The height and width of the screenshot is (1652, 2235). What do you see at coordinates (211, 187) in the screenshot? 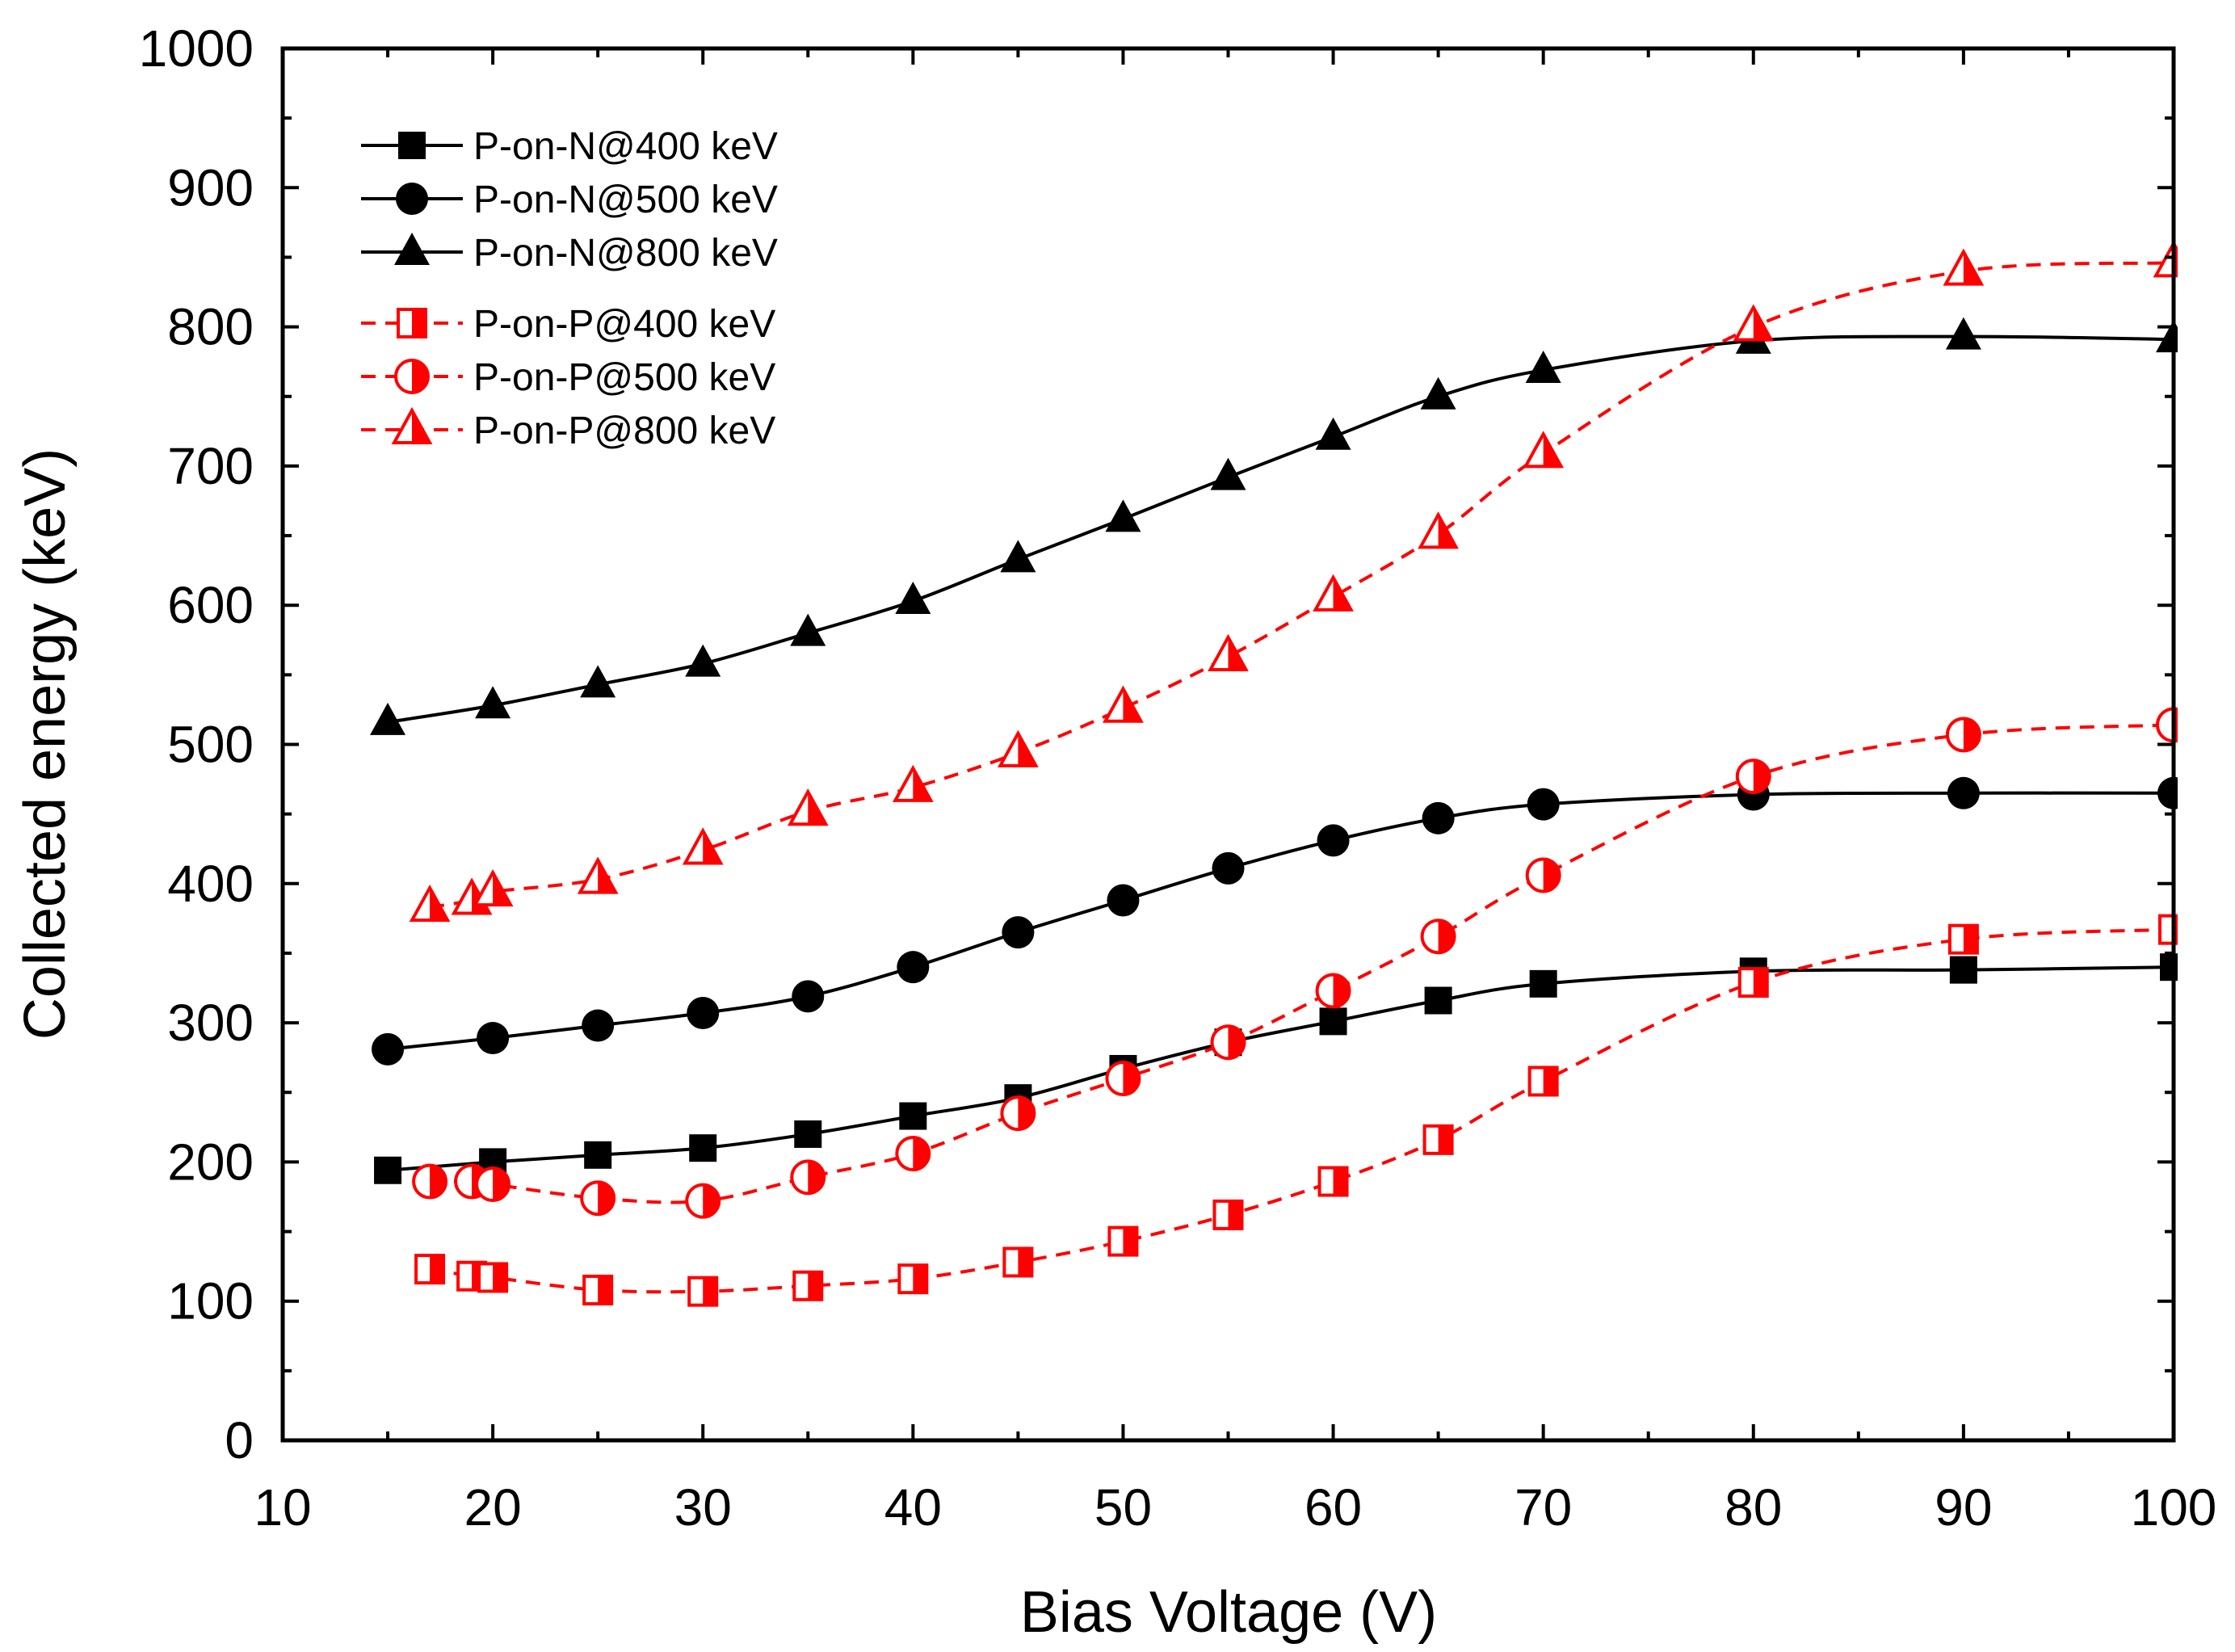
I see `y-tick-label: 900` at bounding box center [211, 187].